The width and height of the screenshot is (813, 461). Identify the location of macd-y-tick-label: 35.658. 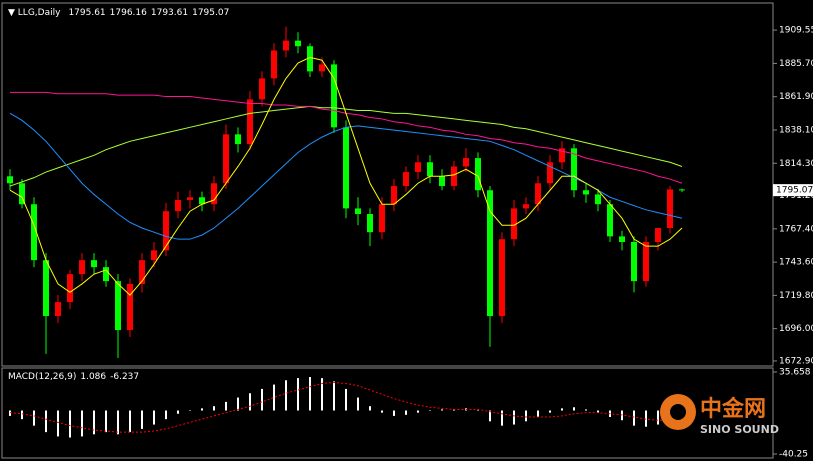
(795, 373).